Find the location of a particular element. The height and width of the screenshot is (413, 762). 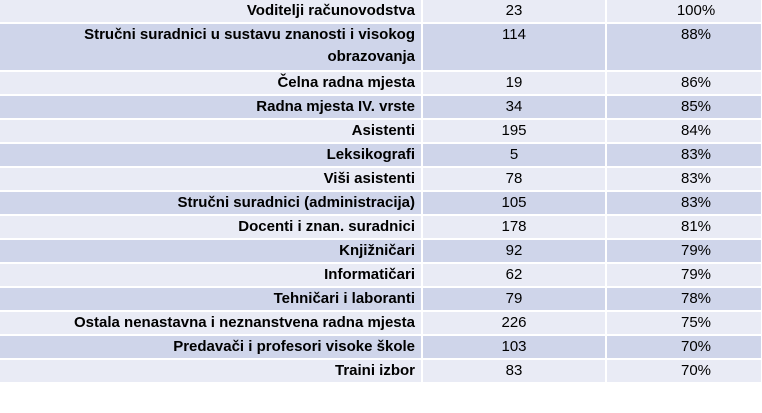

row-label: Voditelji računovodstva is located at coordinates (211, 12).